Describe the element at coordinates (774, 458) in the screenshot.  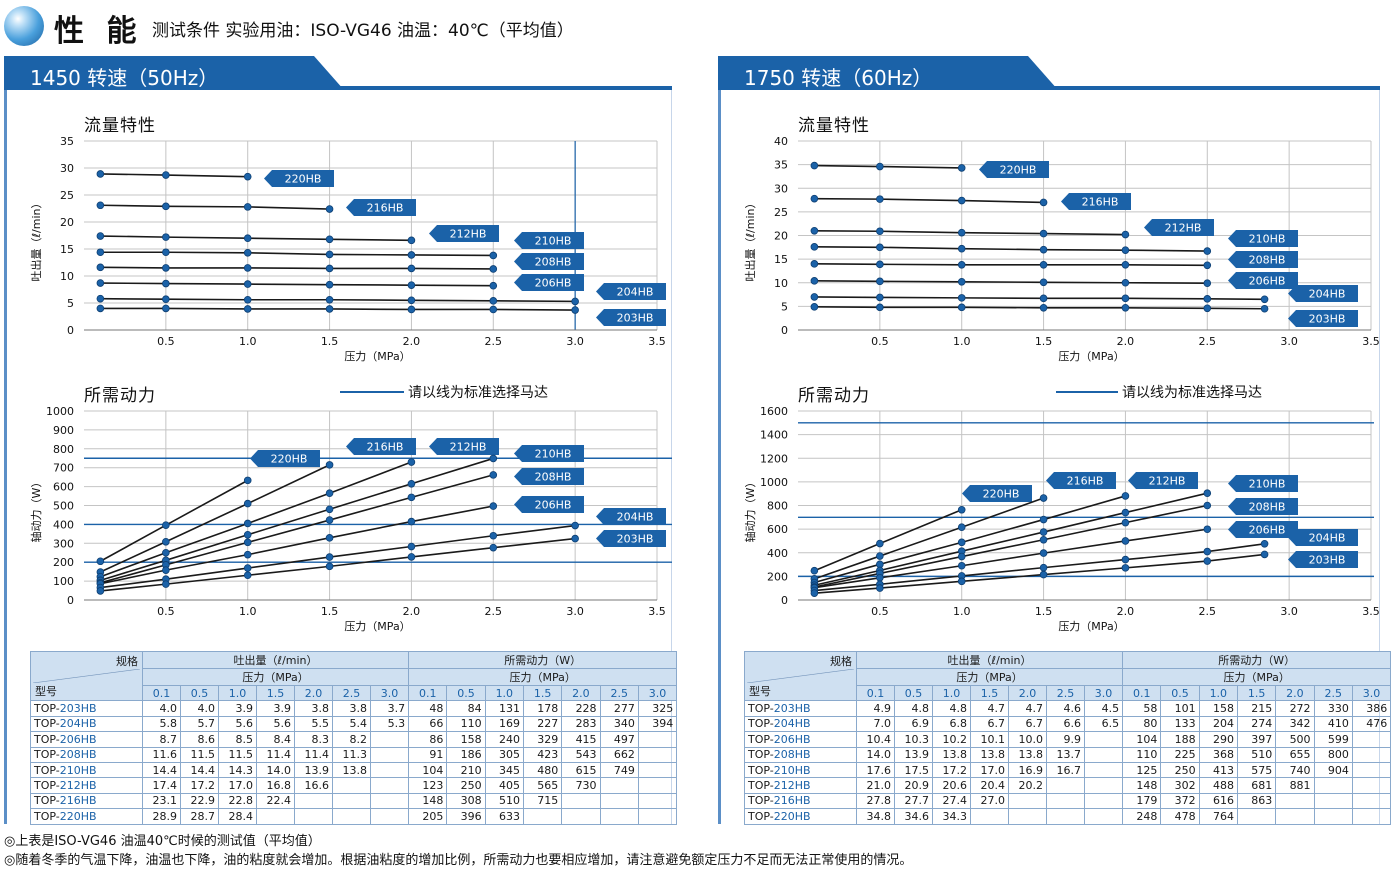
I see `y-tick-label: 1200` at that location.